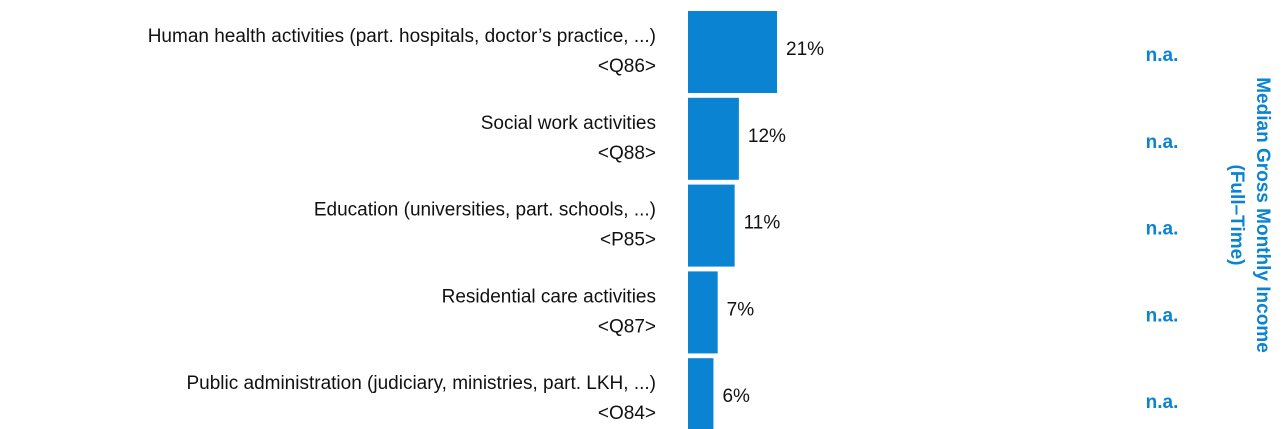  What do you see at coordinates (767, 136) in the screenshot?
I see `value-label: 12%` at bounding box center [767, 136].